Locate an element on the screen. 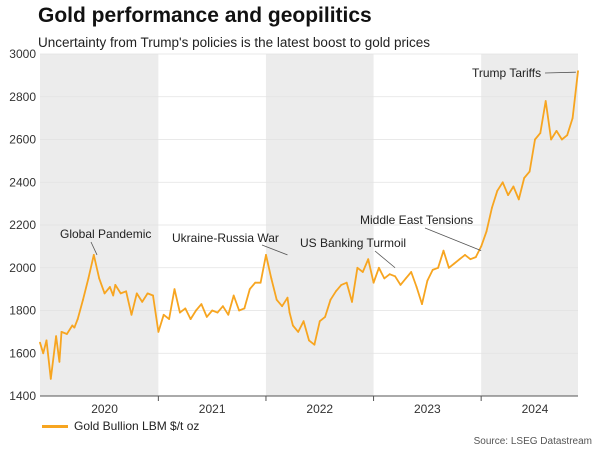 The height and width of the screenshot is (450, 600). y-tick-label-3000: 3000 is located at coordinates (22, 54).